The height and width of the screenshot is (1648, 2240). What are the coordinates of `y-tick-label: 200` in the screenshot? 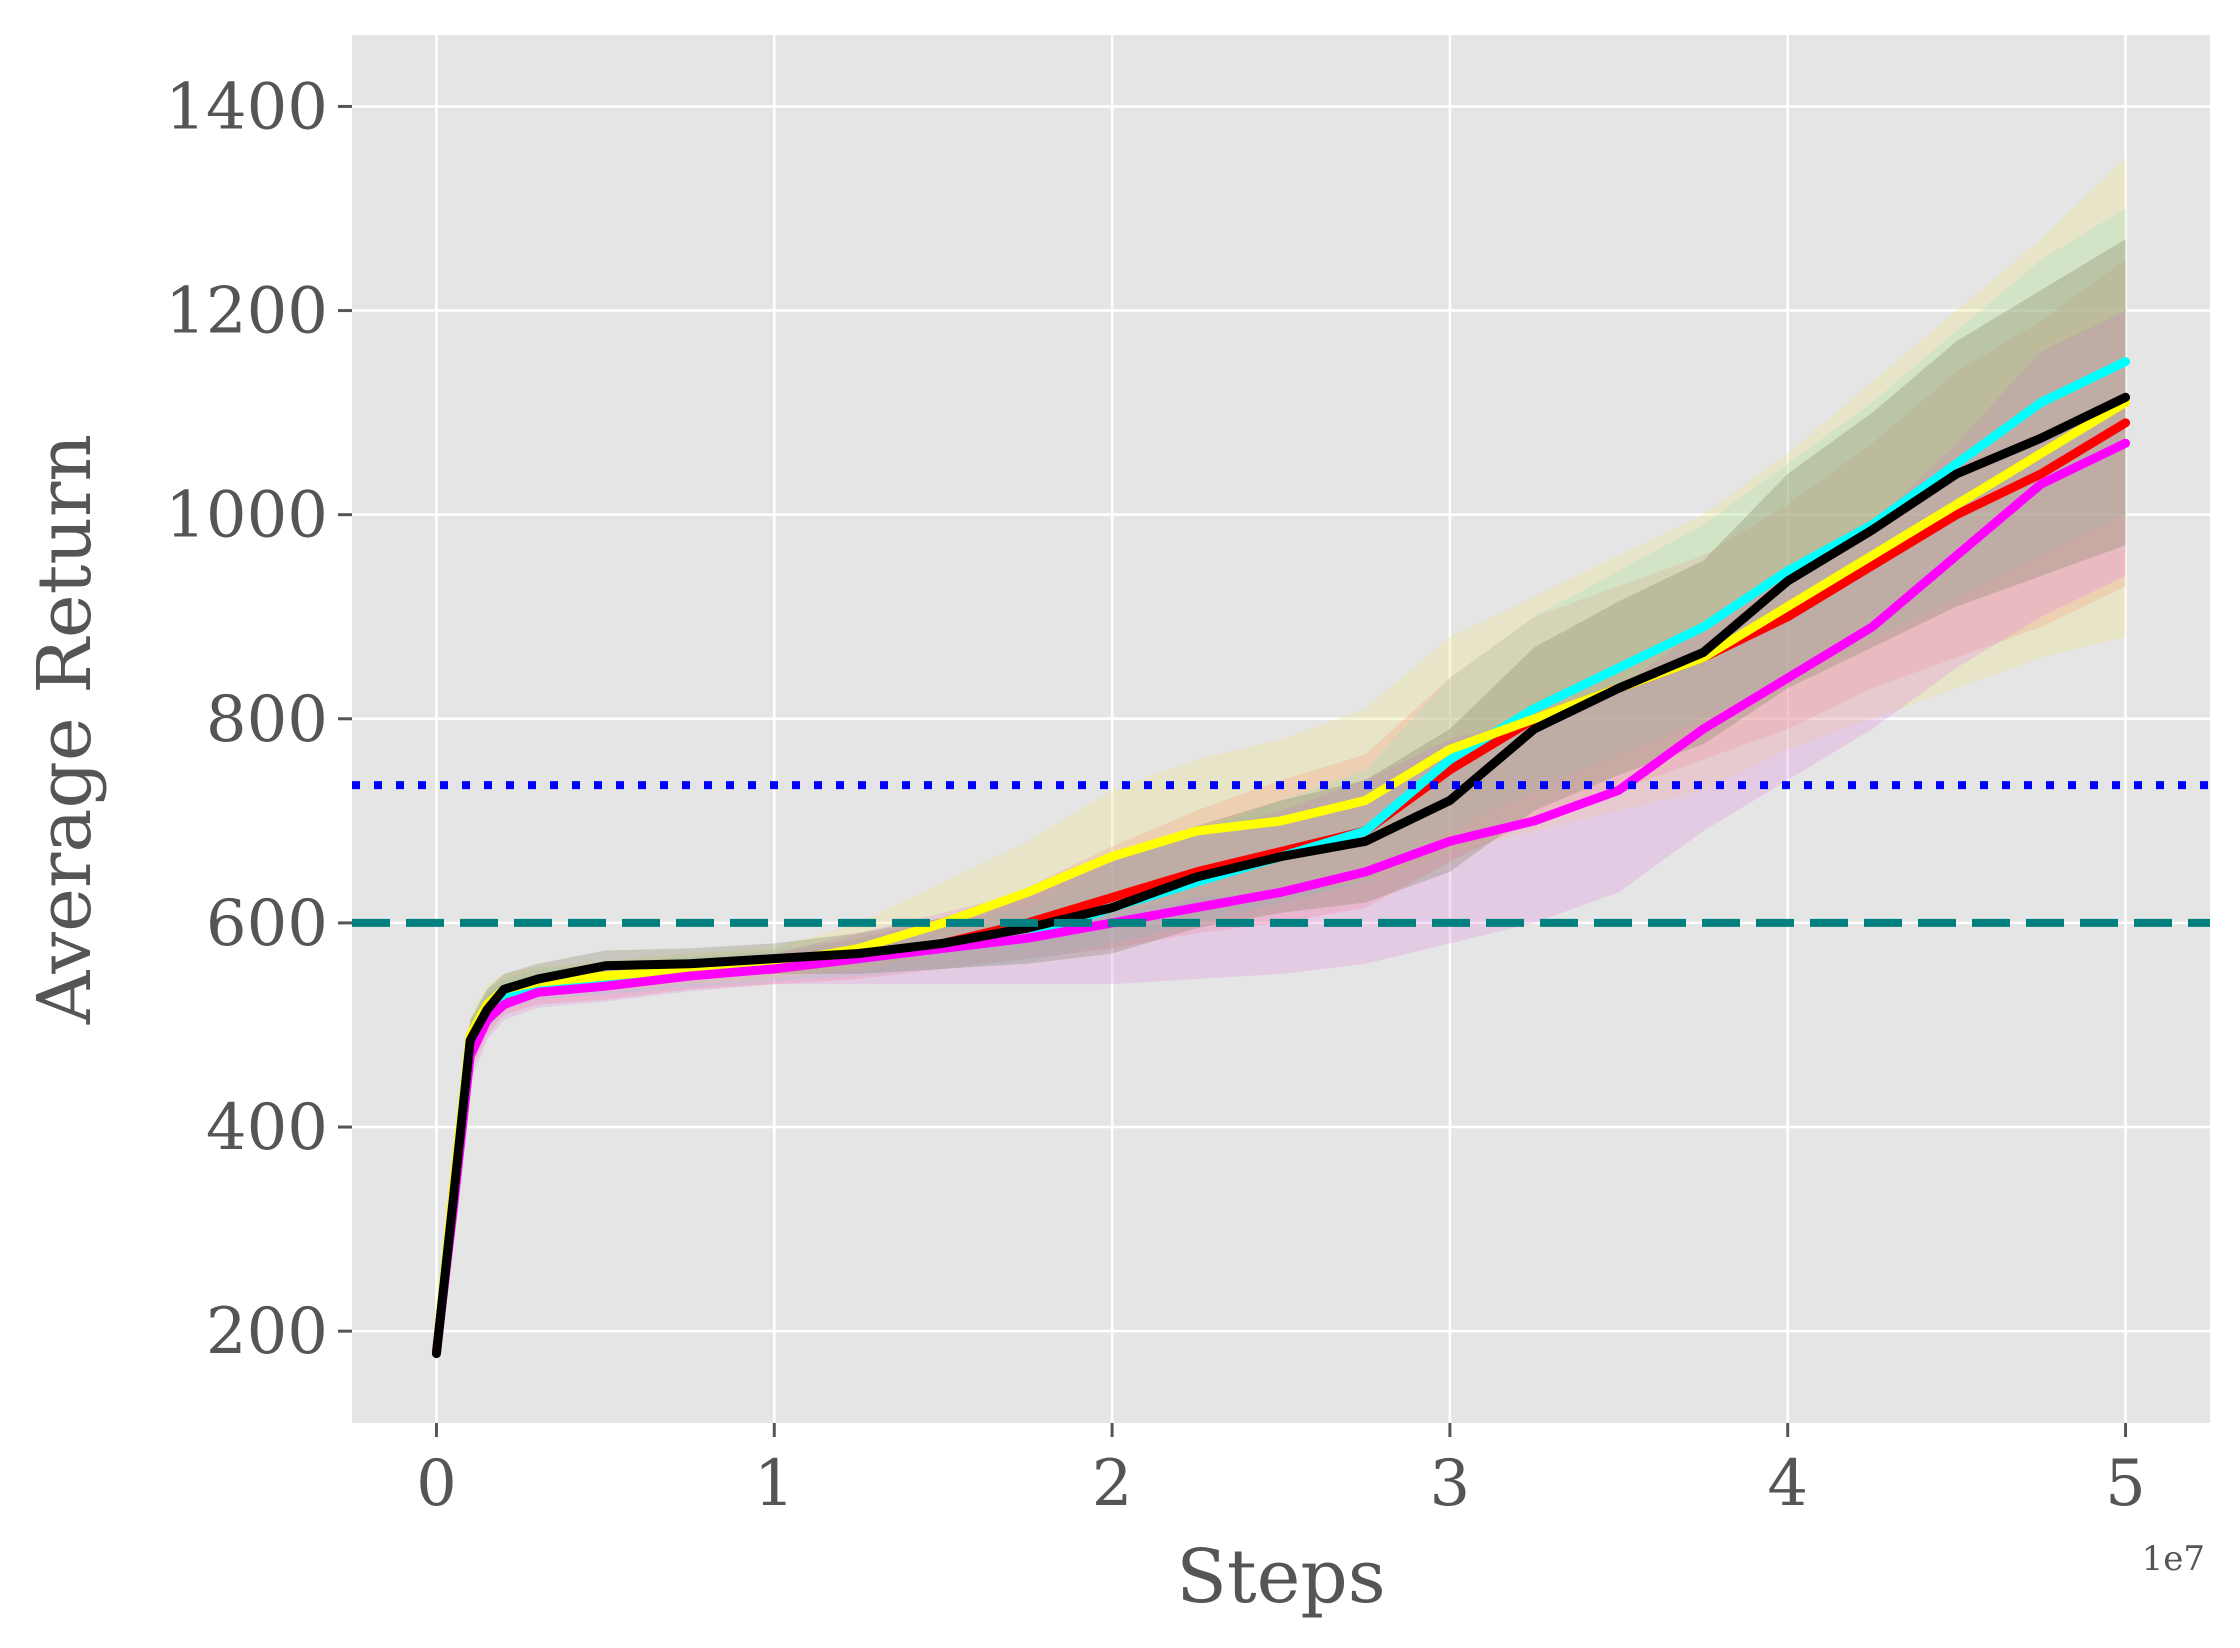 It's located at (267, 1332).